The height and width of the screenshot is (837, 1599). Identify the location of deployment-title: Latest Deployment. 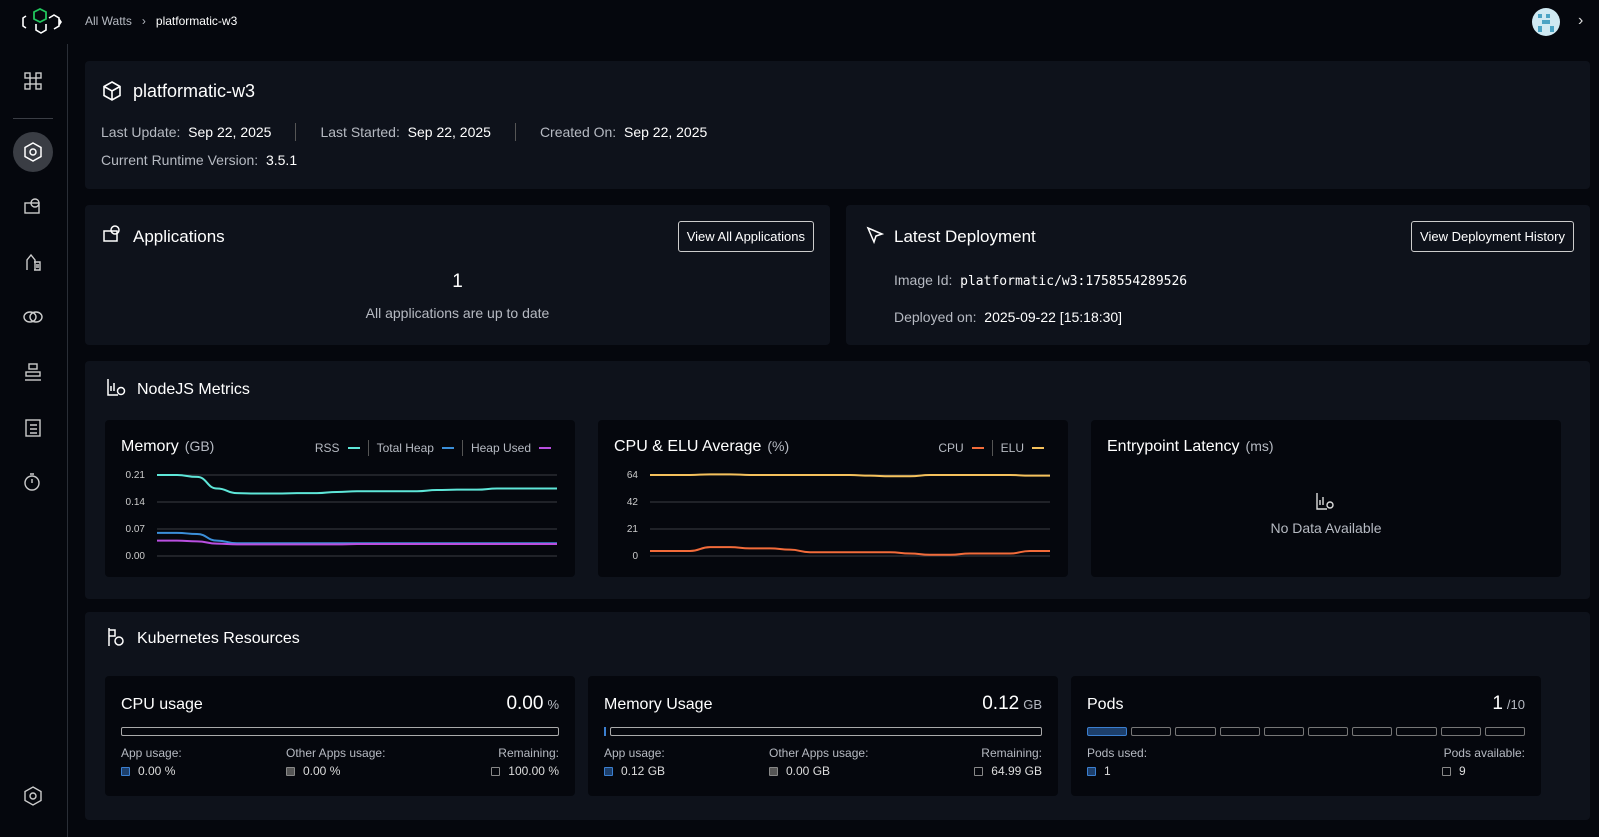
(965, 236).